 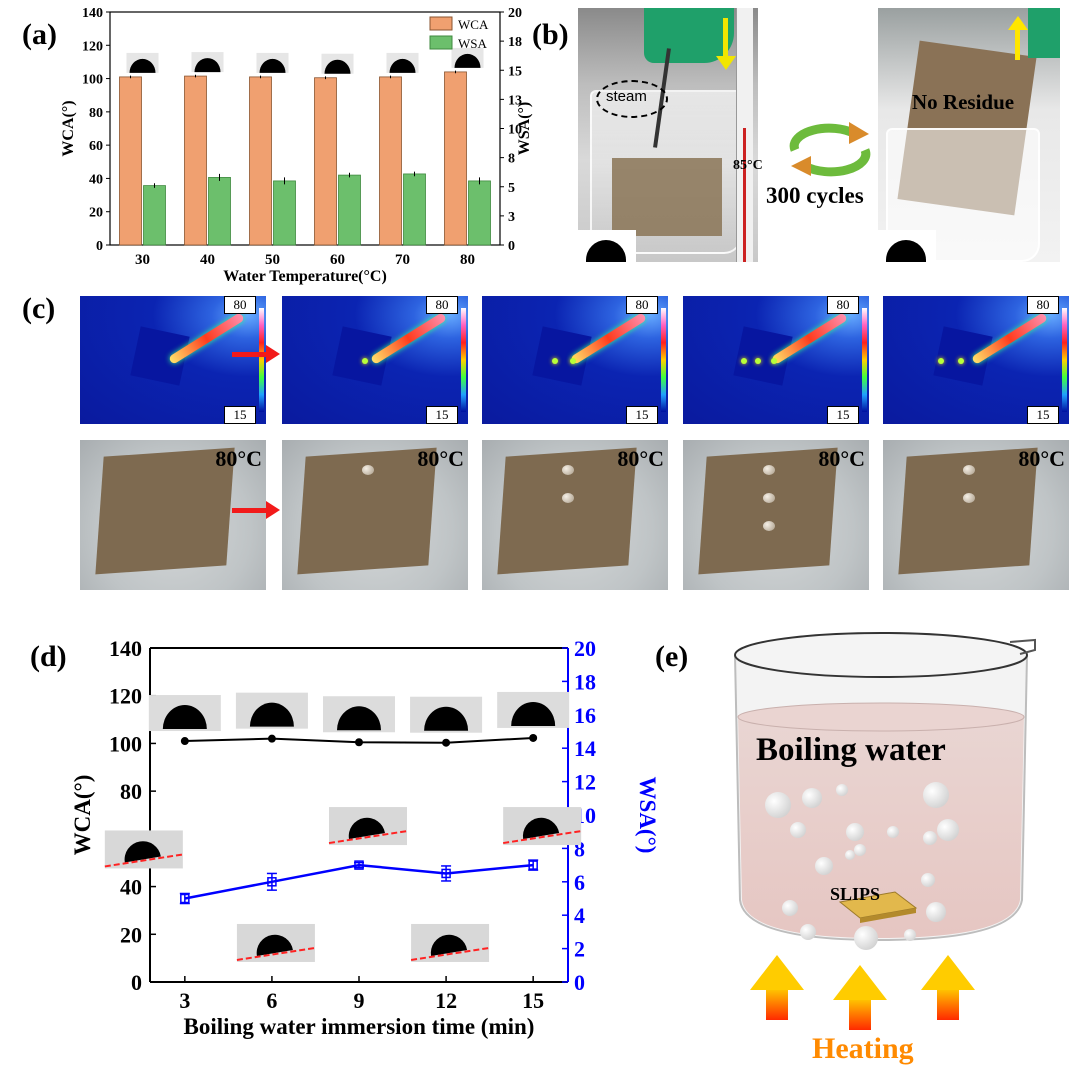 I want to click on y2-tick-label: 8, so click(x=579, y=848).